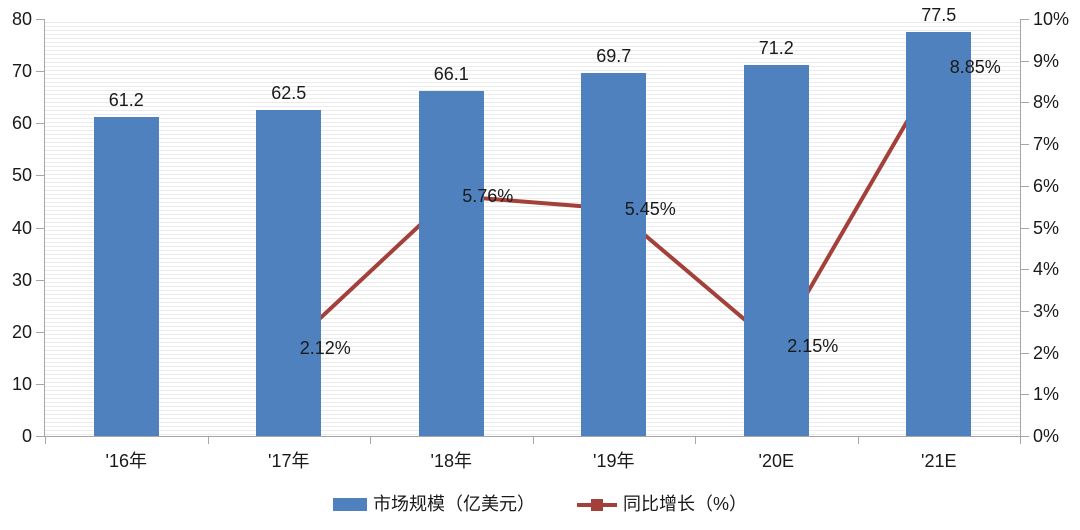 The width and height of the screenshot is (1080, 530). Describe the element at coordinates (532, 436) in the screenshot. I see `bottom-axis-line` at that location.